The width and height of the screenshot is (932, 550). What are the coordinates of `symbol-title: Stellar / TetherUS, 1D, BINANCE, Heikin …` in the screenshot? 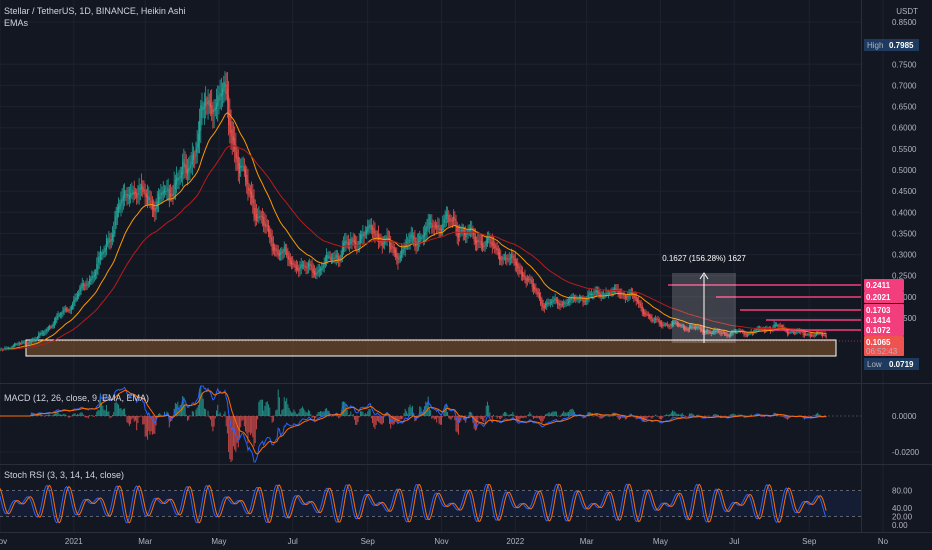 It's located at (95, 11).